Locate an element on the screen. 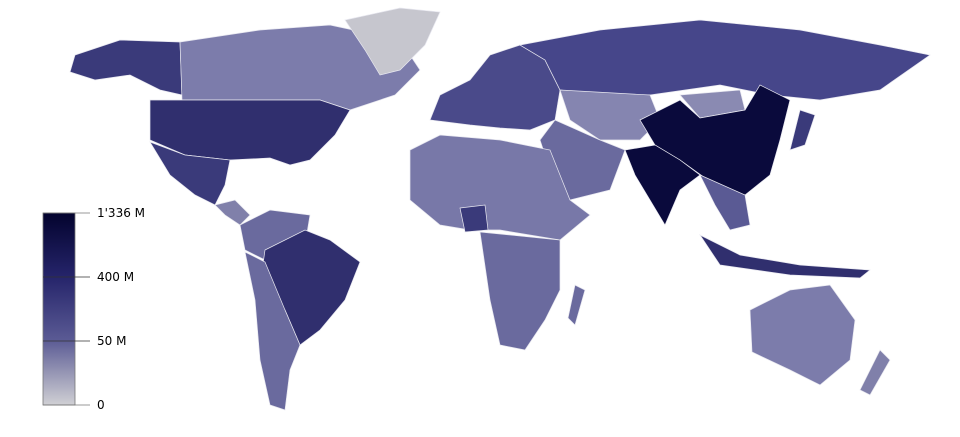 Image resolution: width=960 pixels, height=437 pixels. country-indonesia is located at coordinates (784, 256).